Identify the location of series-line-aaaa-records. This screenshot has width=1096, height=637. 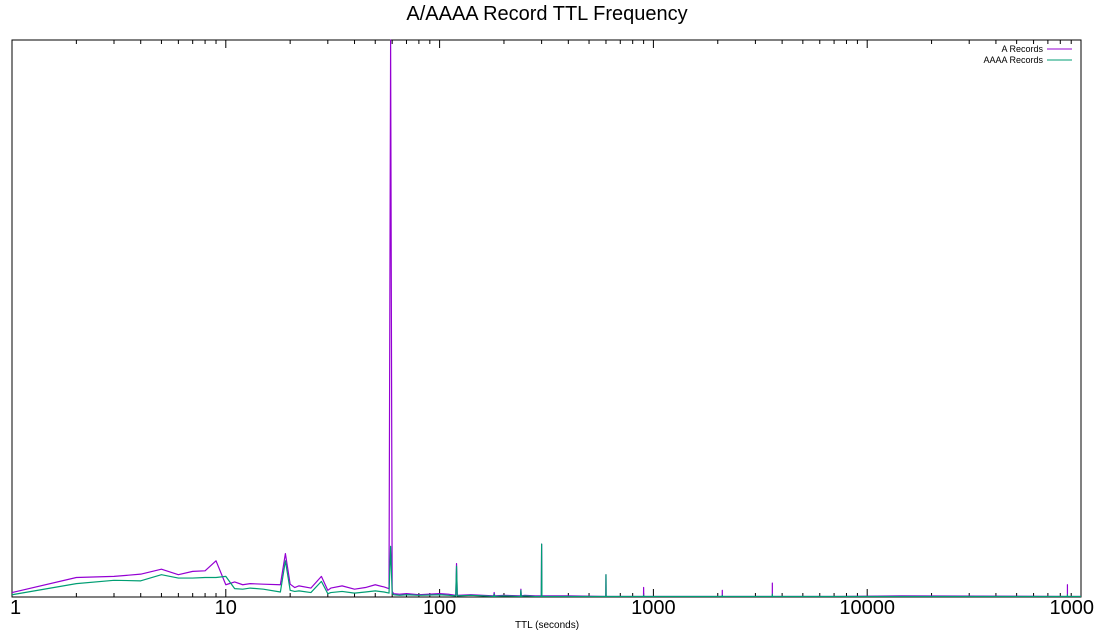
(546, 570).